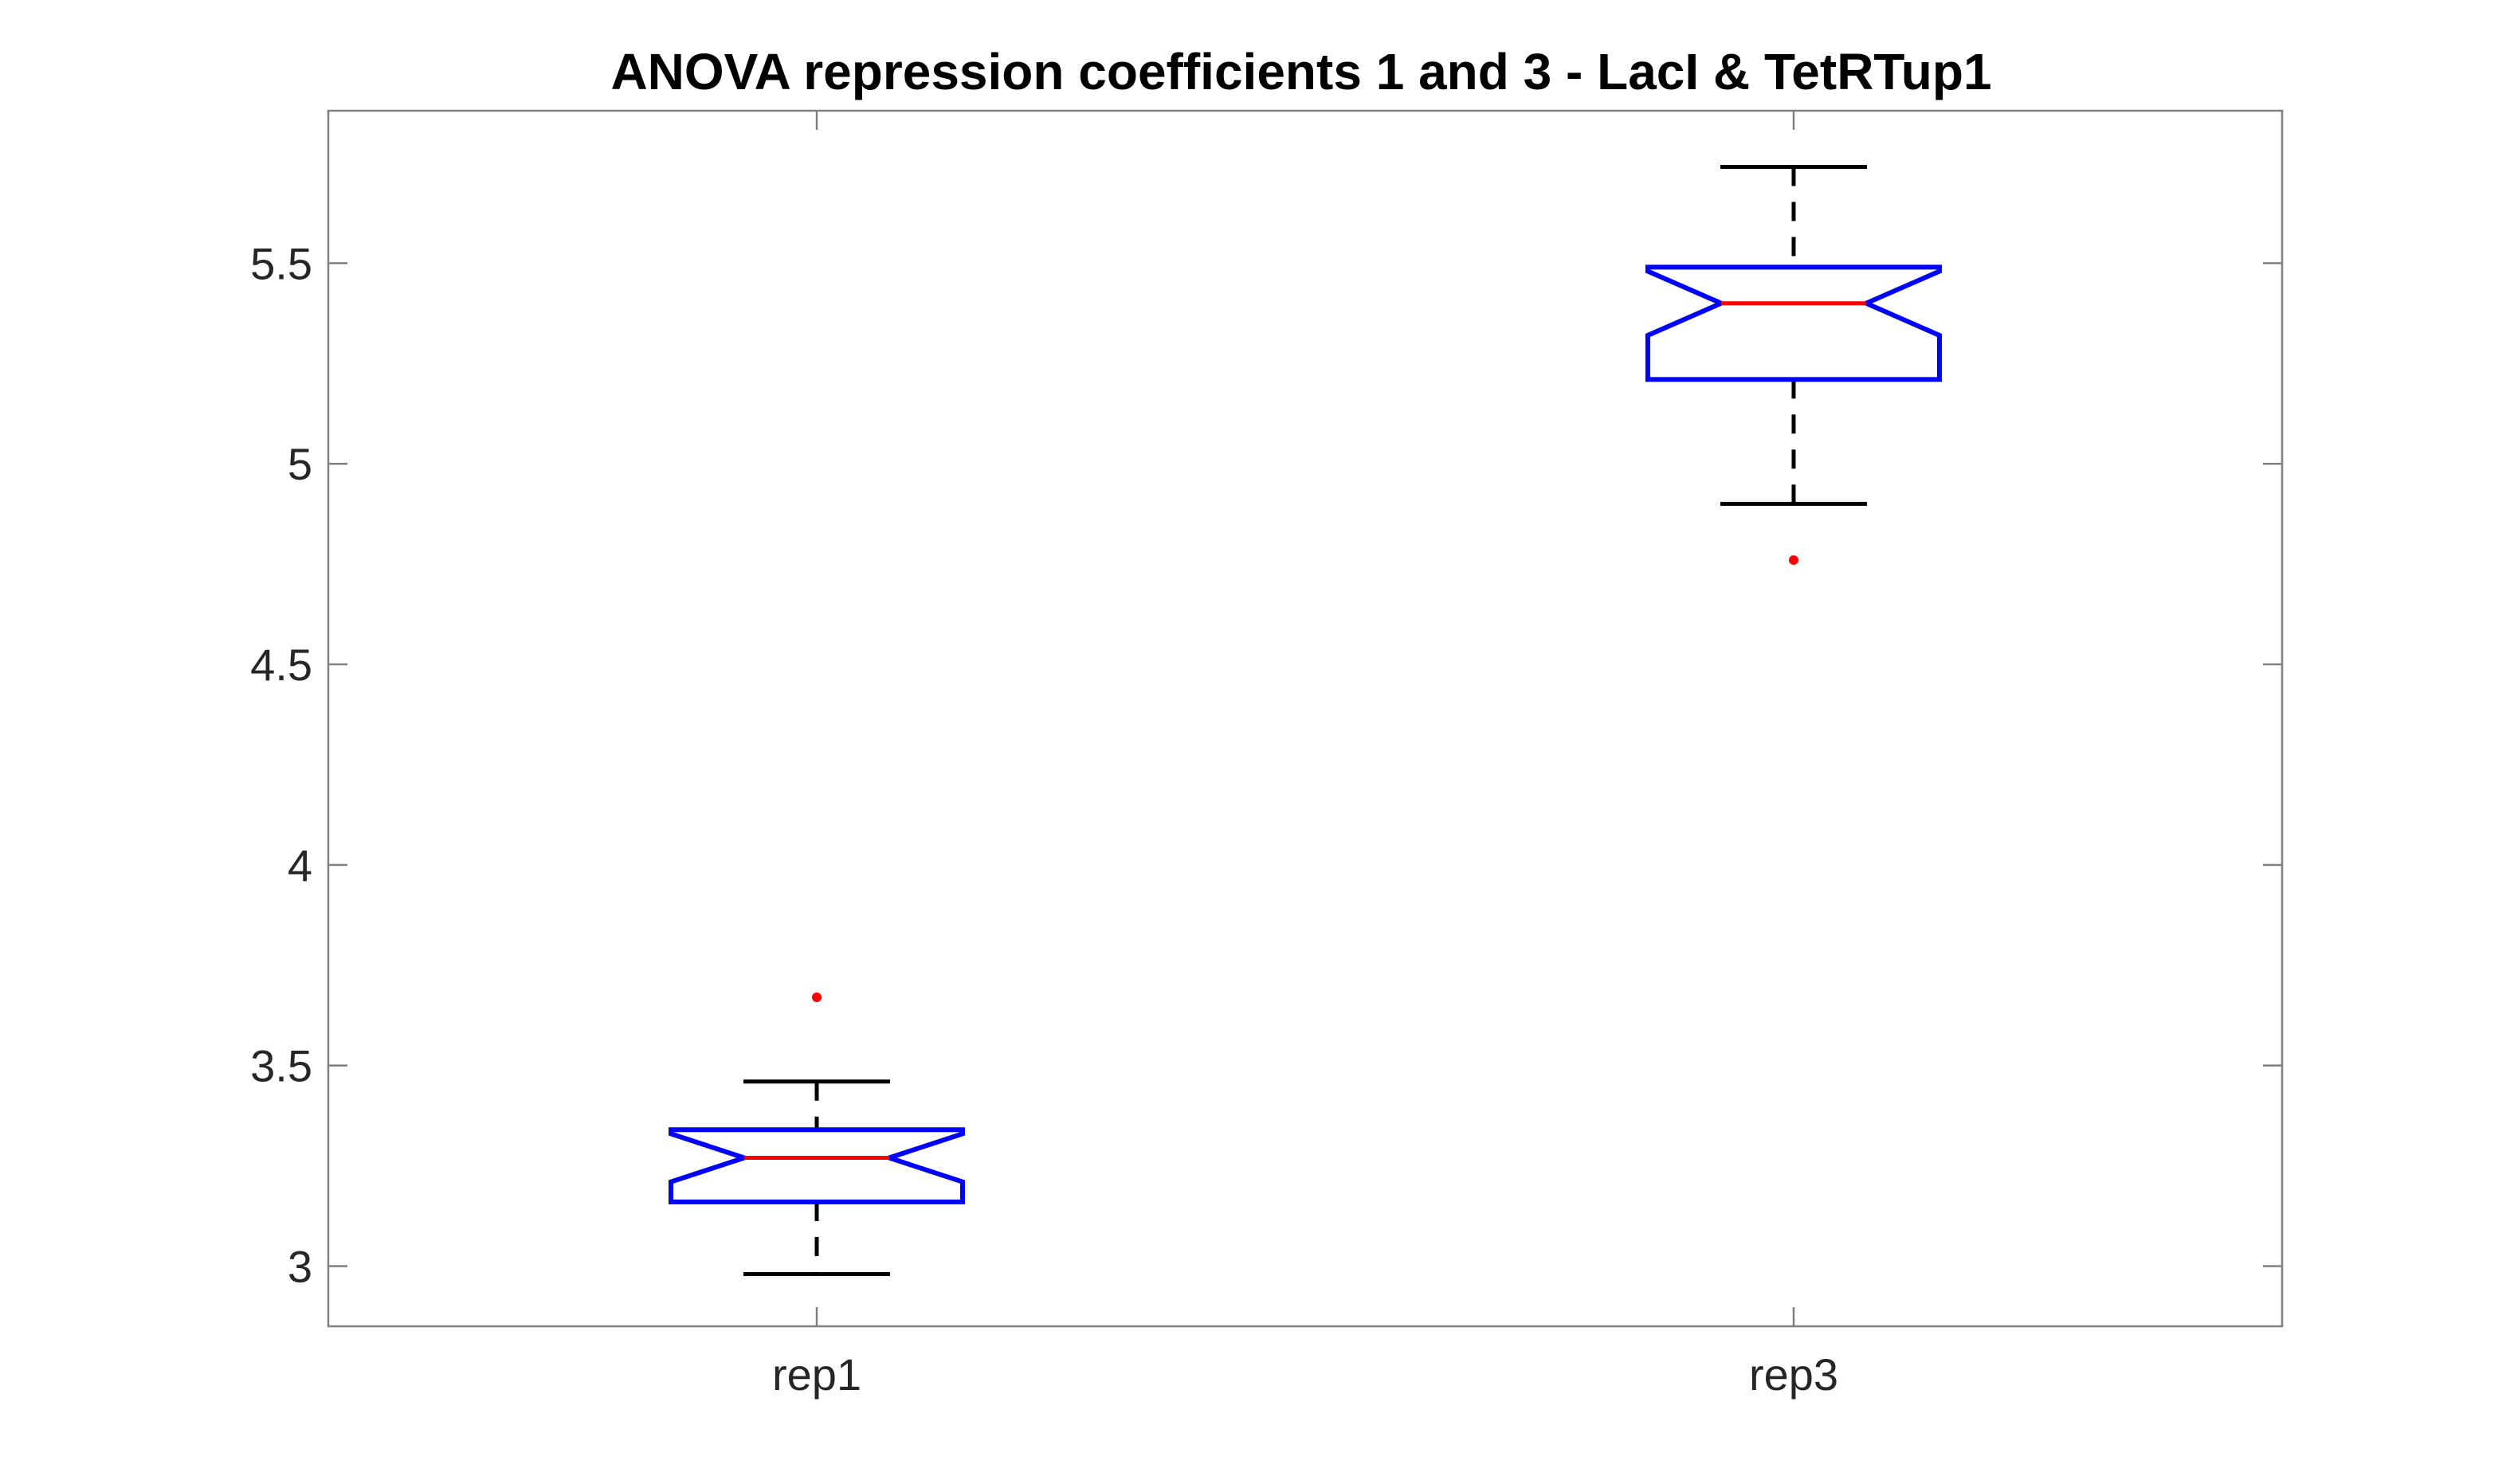 Image resolution: width=2510 pixels, height=1484 pixels. What do you see at coordinates (300, 1266) in the screenshot?
I see `y-tick-label: 3` at bounding box center [300, 1266].